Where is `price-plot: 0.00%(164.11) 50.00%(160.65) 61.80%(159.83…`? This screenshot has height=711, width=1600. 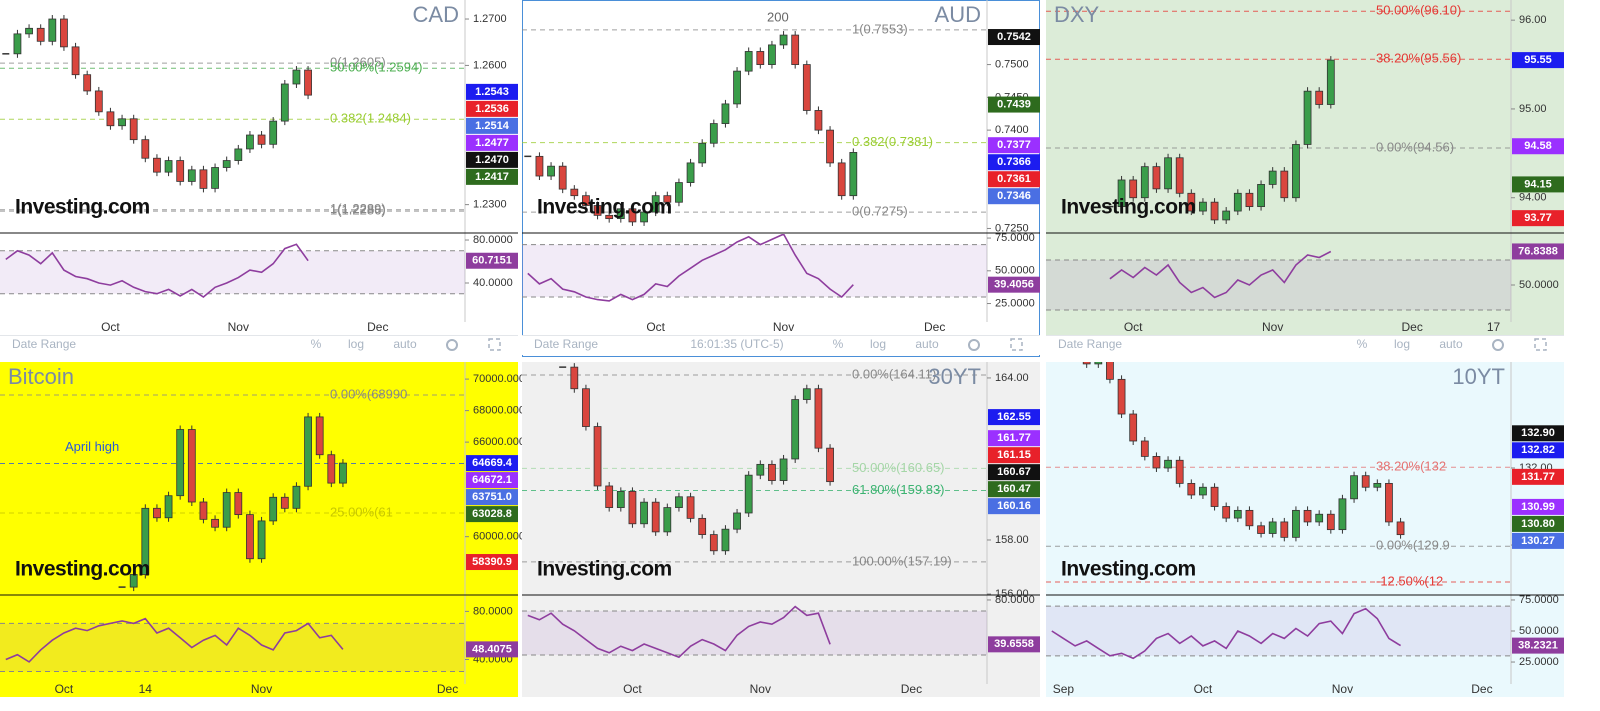 price-plot: 0.00%(164.11) 50.00%(160.65) 61.80%(159.83… is located at coordinates (754, 465).